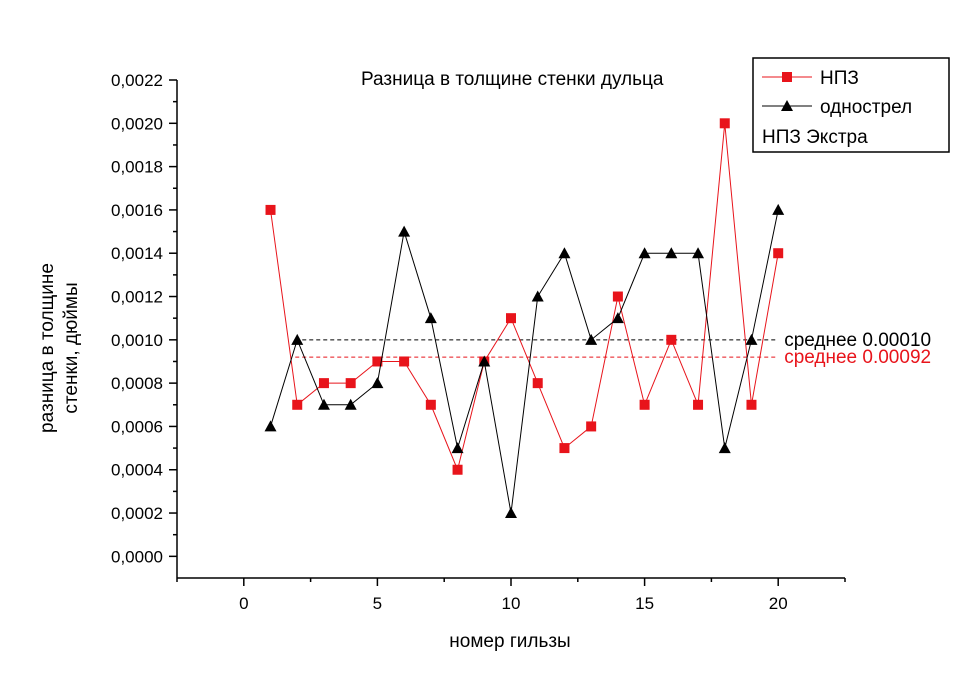  What do you see at coordinates (137, 297) in the screenshot?
I see `y-tick-label: 0,0012` at bounding box center [137, 297].